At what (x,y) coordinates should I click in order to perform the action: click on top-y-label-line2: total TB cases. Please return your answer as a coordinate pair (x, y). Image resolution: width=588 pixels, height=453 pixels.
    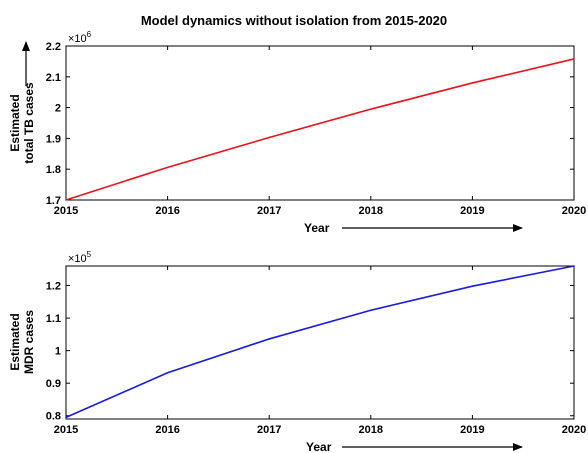
    Looking at the image, I should click on (29, 123).